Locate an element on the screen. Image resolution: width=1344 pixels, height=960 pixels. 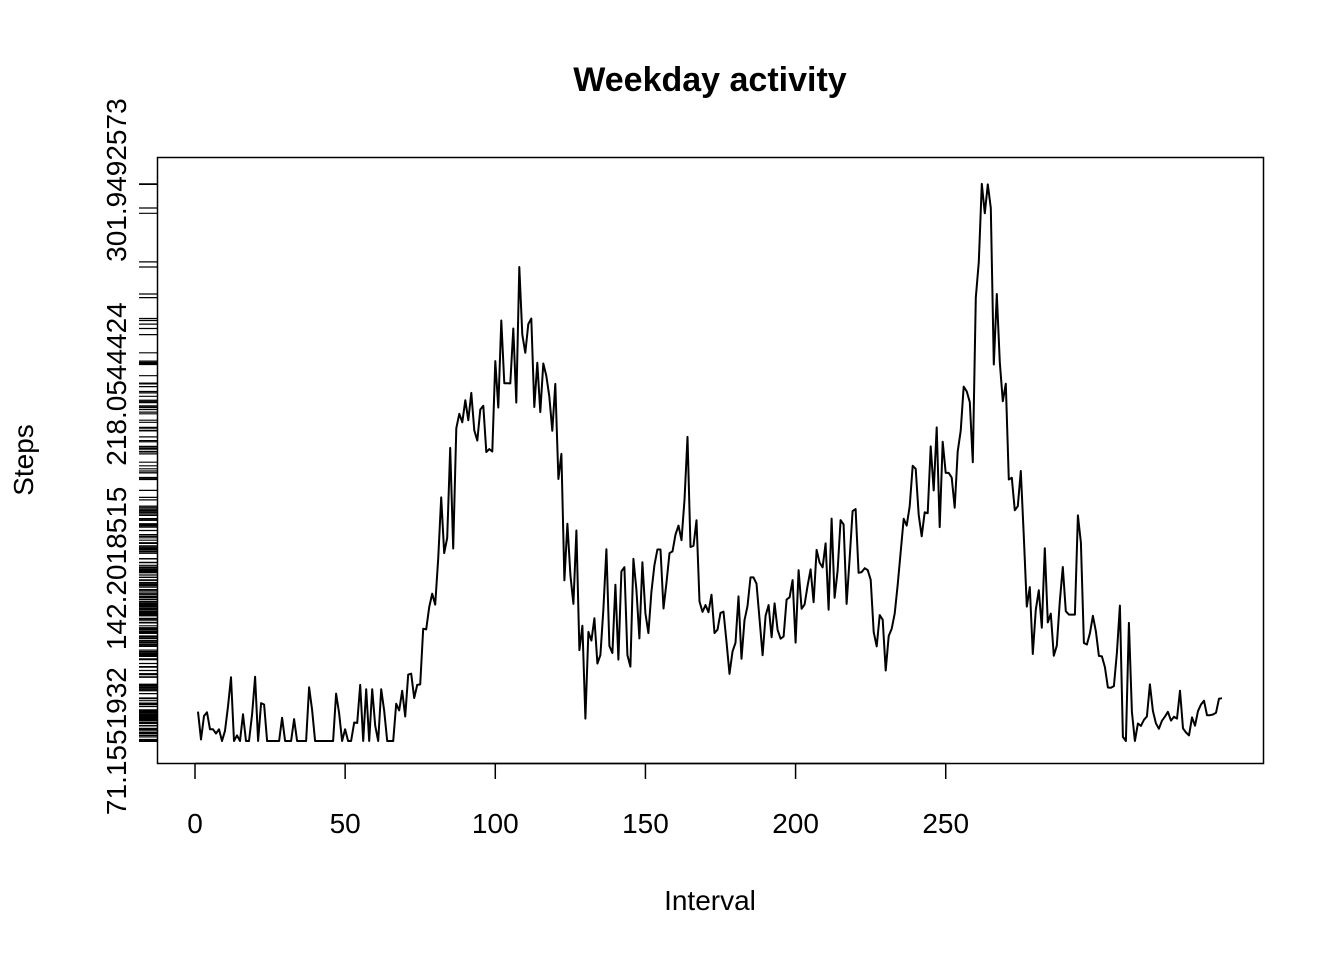
x-tick-label: 100 is located at coordinates (495, 823).